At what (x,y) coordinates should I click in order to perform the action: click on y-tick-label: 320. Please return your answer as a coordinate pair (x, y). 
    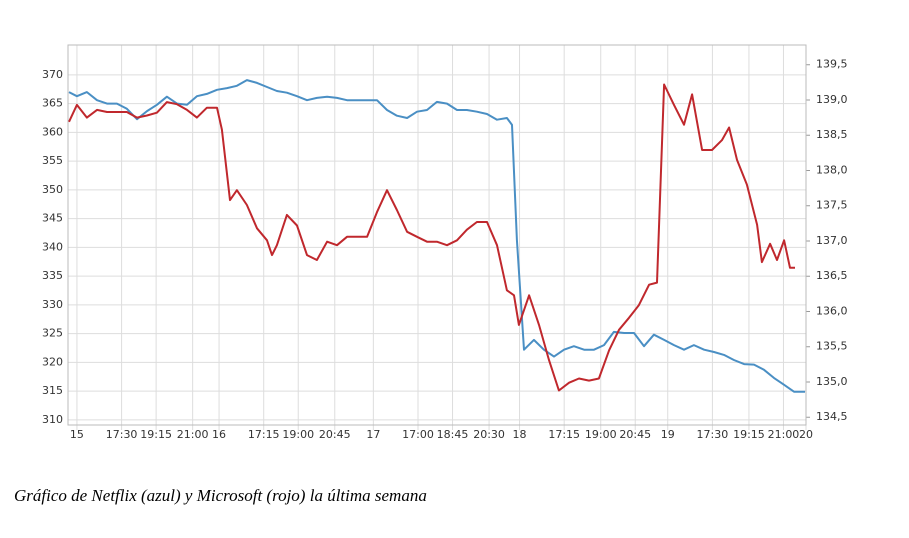
    Looking at the image, I should click on (52, 361).